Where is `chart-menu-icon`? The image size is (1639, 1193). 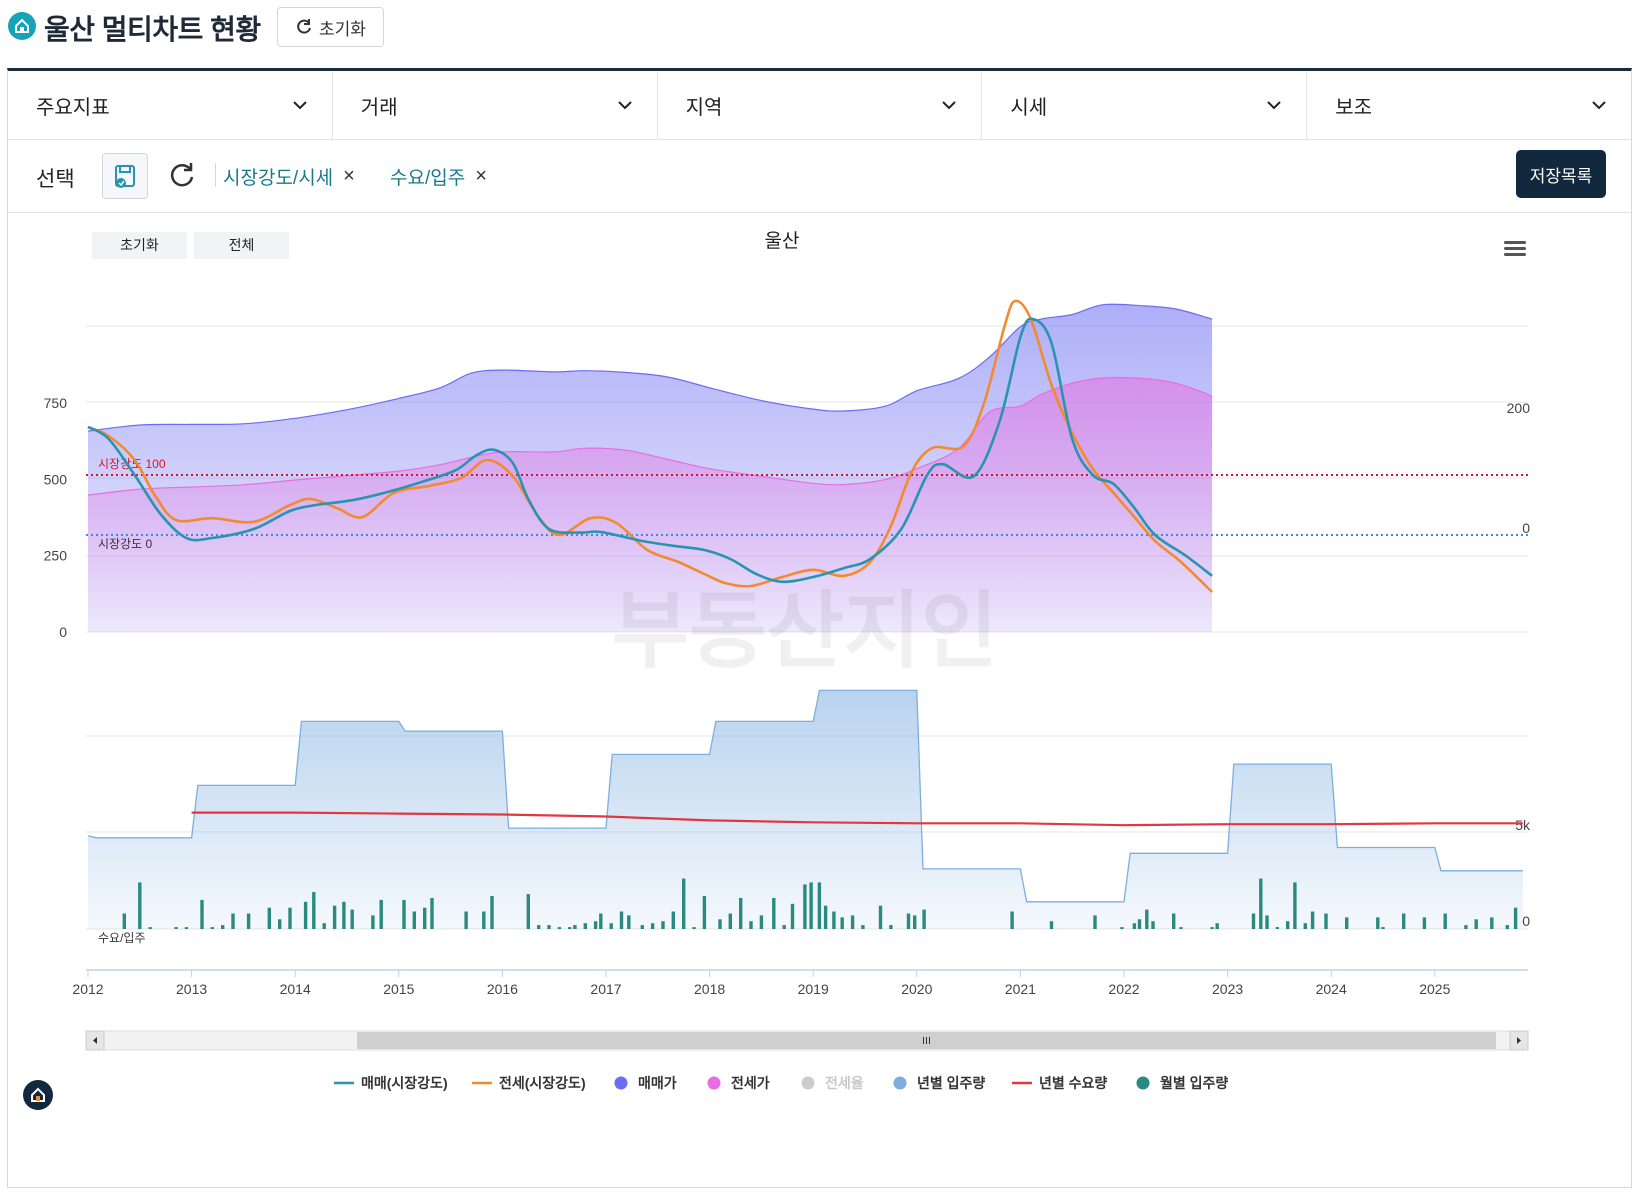
chart-menu-icon is located at coordinates (1515, 248).